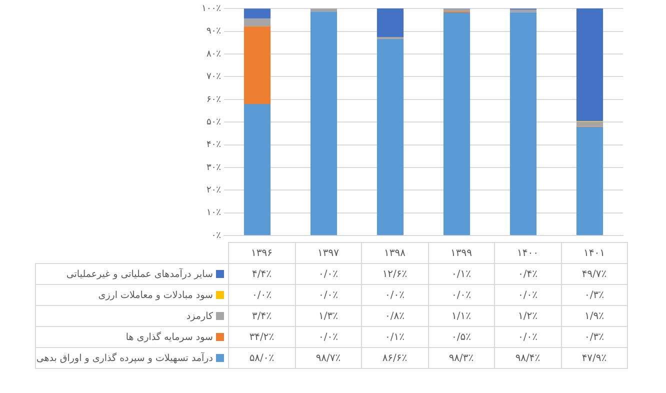 Image resolution: width=666 pixels, height=393 pixels. I want to click on data-label: ۹۸/۷٪, so click(328, 358).